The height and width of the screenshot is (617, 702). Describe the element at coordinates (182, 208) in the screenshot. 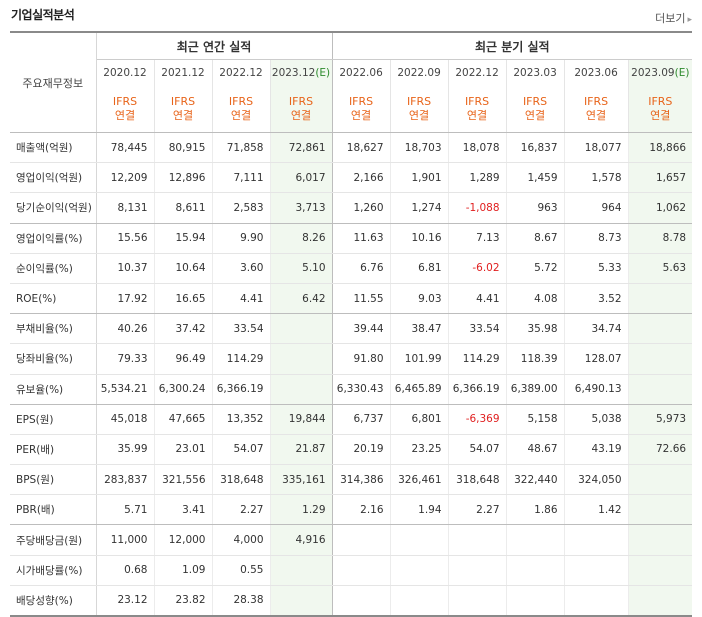

I see `table-cell: 8,611` at that location.